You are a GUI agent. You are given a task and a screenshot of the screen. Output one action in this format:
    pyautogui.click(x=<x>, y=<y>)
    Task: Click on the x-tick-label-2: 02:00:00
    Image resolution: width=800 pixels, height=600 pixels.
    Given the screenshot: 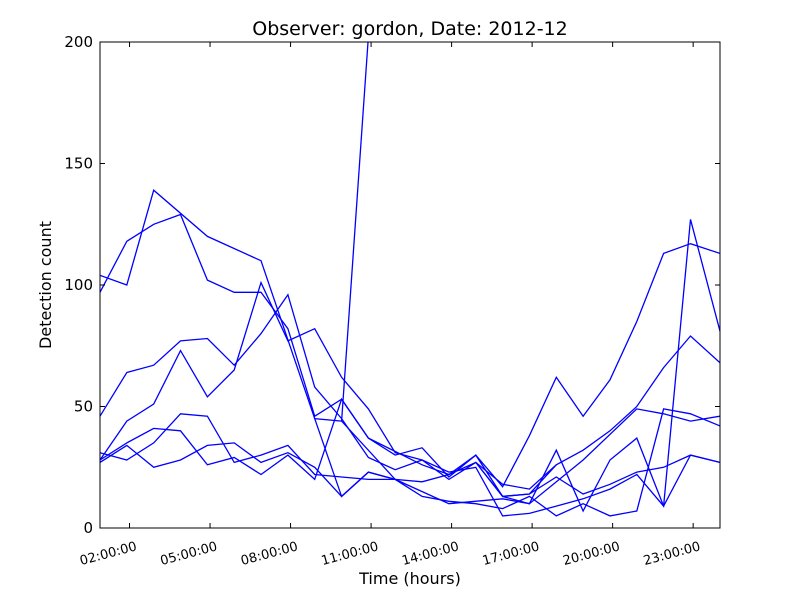 What is the action you would take?
    pyautogui.click(x=108, y=554)
    